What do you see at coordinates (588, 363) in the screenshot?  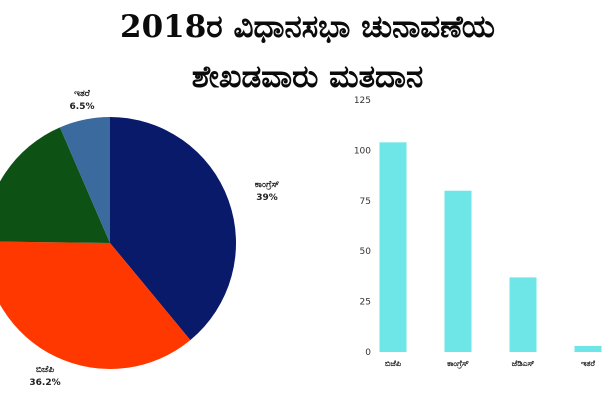 I see `x-tick-label: ಇತರೆ` at bounding box center [588, 363].